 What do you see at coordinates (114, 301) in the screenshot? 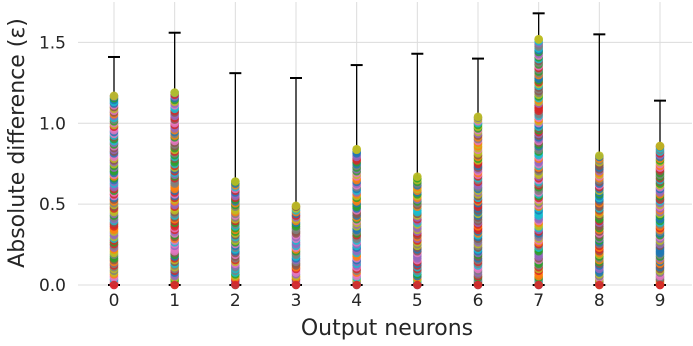
I see `x-tick-label: 0` at bounding box center [114, 301].